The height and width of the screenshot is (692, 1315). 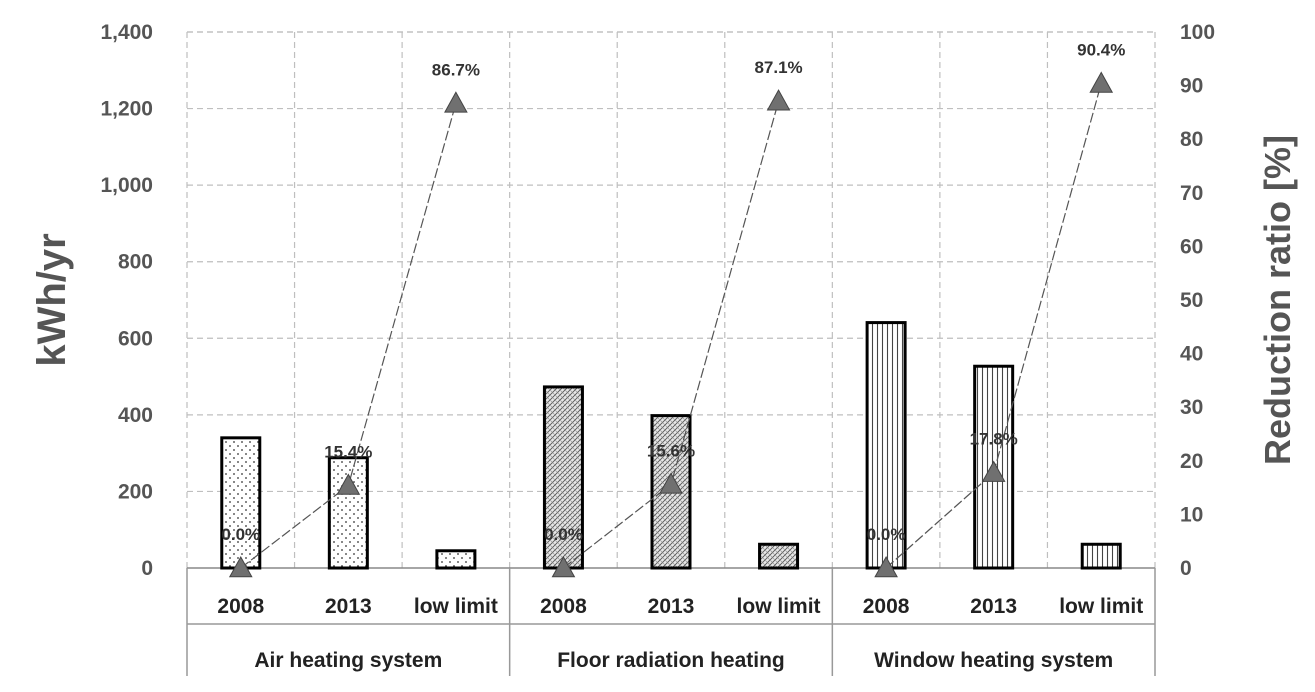 What do you see at coordinates (1186, 568) in the screenshot?
I see `y2-tick-label: 0` at bounding box center [1186, 568].